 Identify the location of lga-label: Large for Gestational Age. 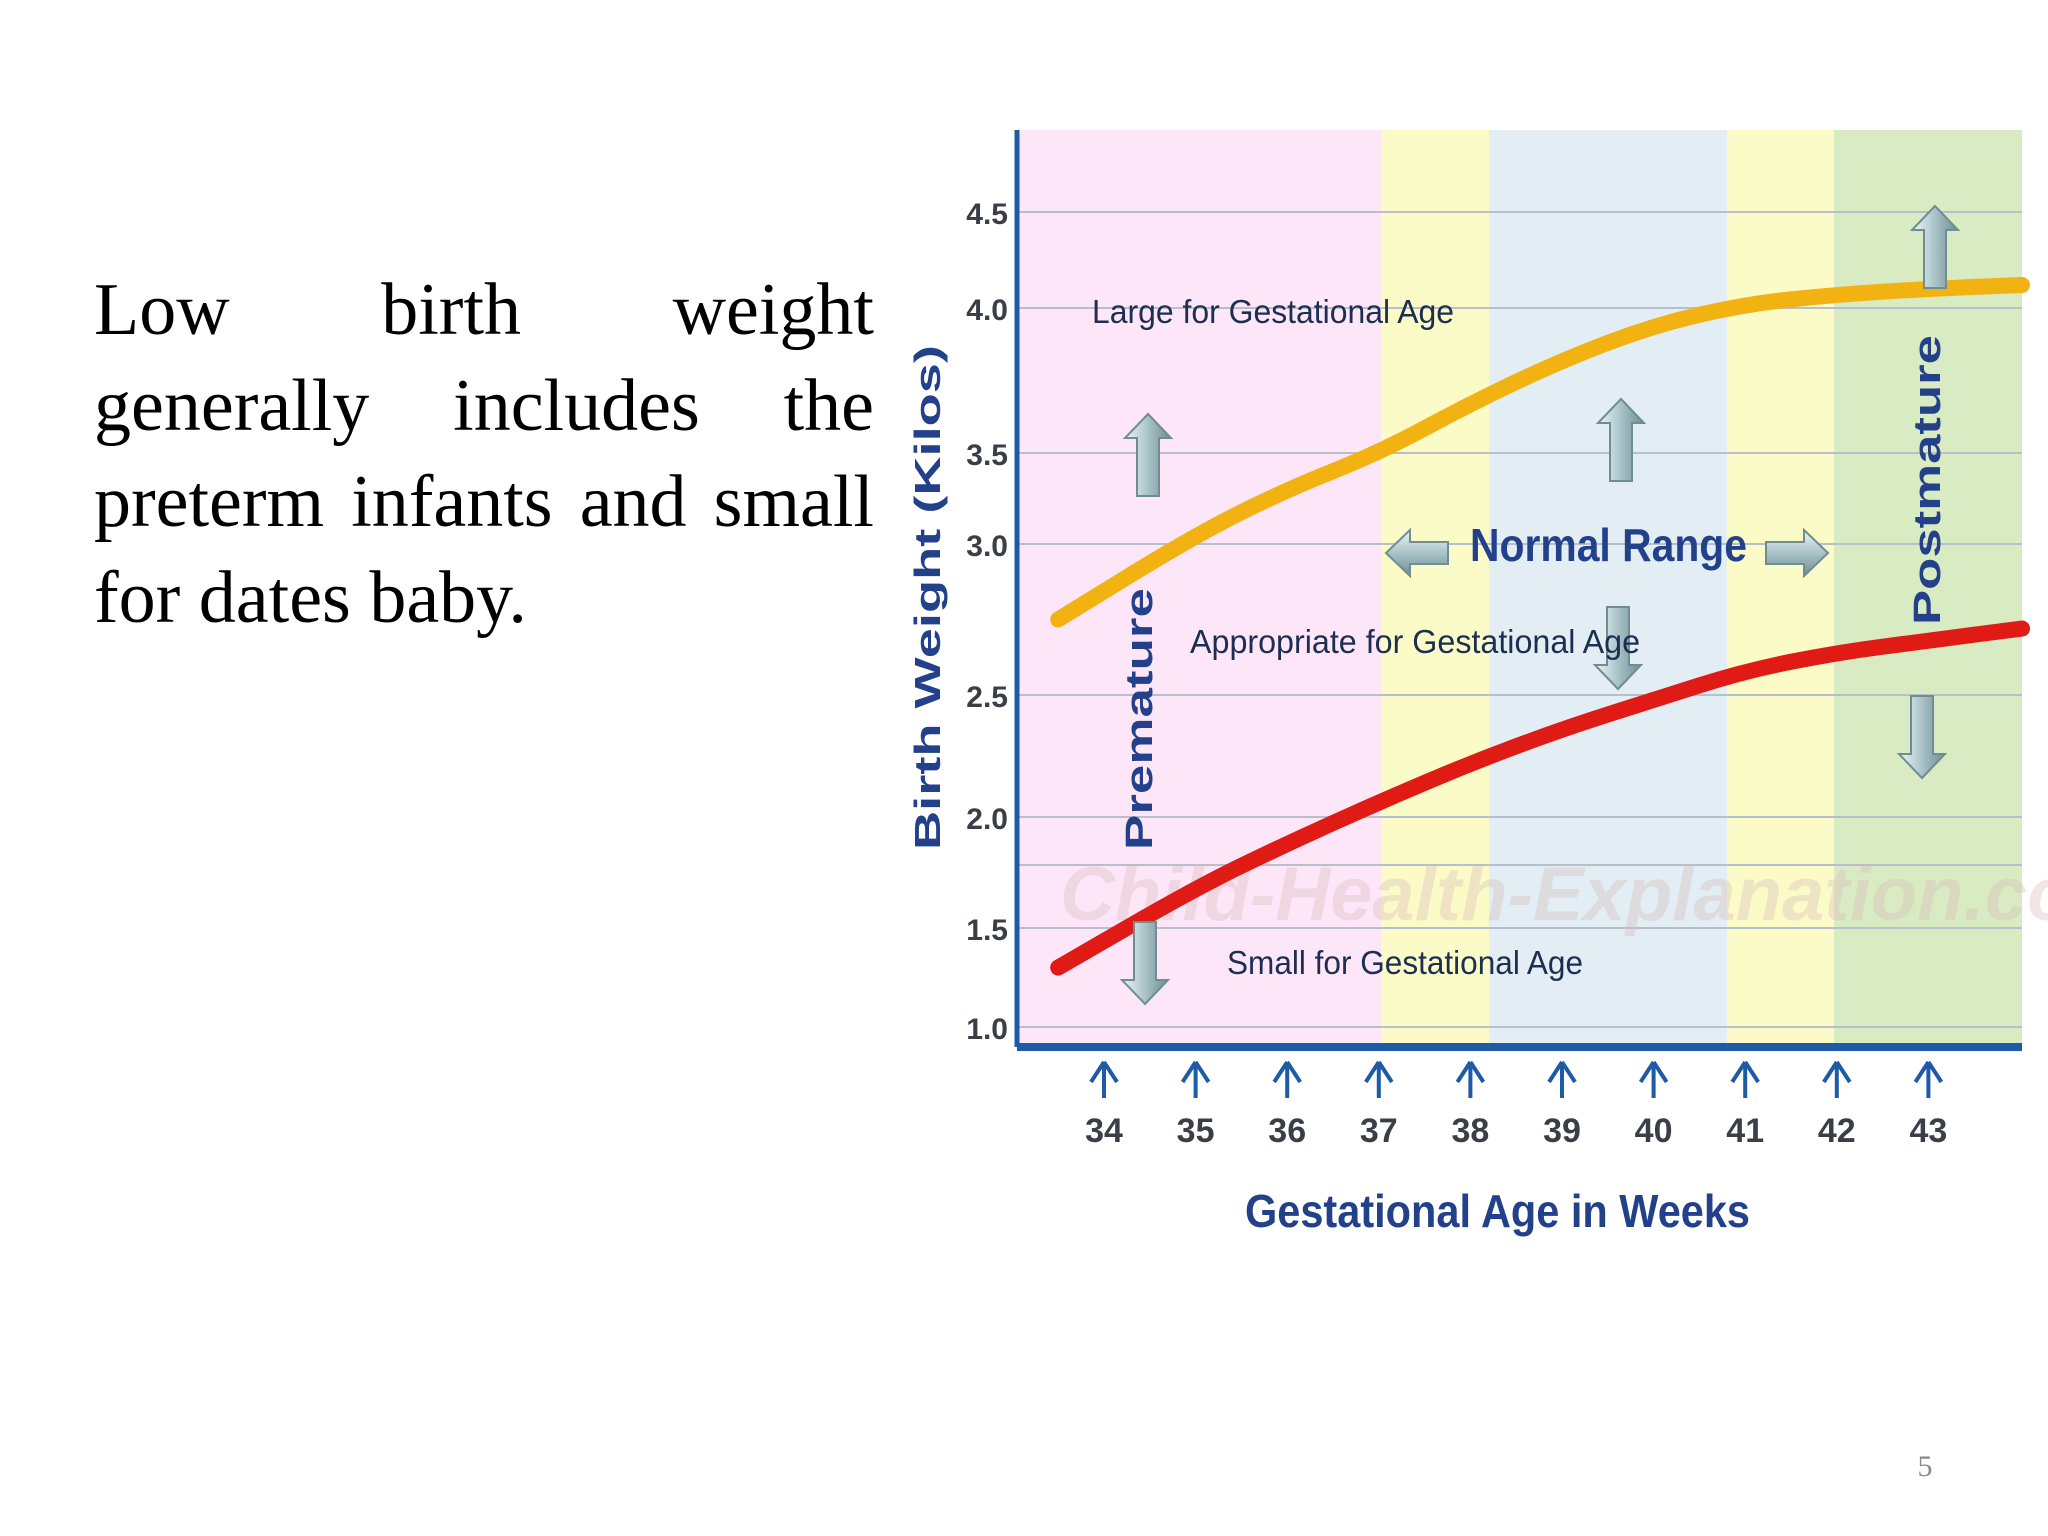
(1273, 311).